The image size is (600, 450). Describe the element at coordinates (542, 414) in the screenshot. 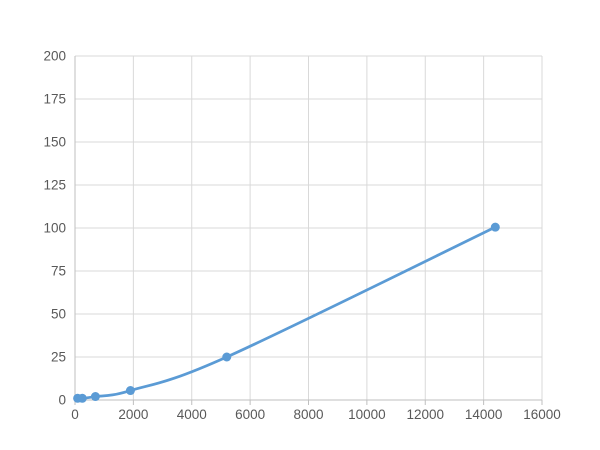

I see `x-tick-label: 16000` at that location.